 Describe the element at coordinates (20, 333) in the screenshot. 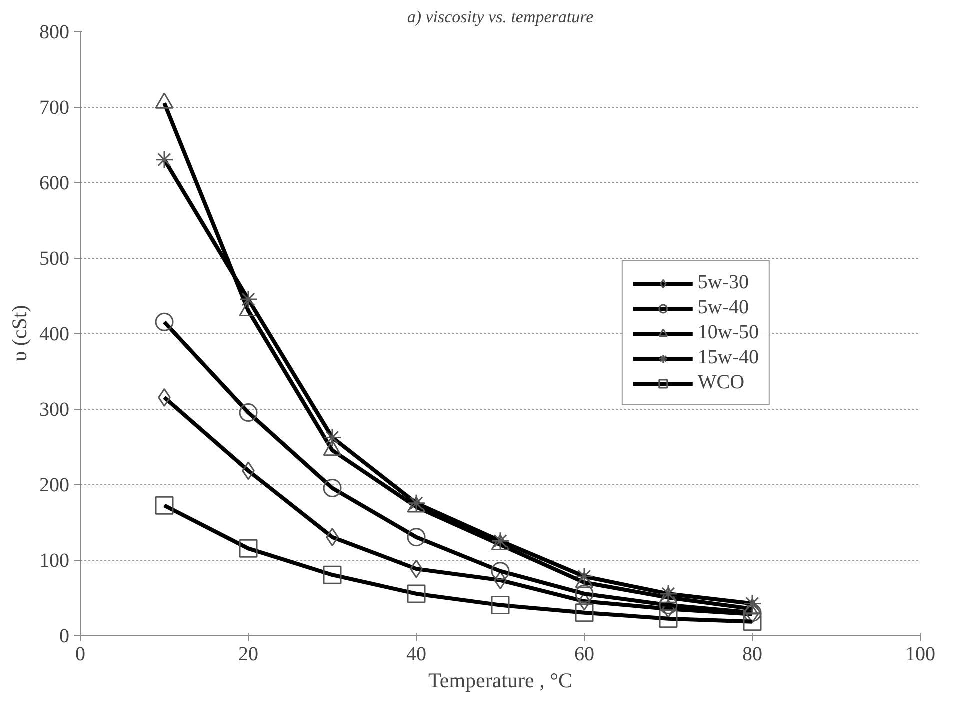

I see `y-axis-title: υ (cSt)` at that location.